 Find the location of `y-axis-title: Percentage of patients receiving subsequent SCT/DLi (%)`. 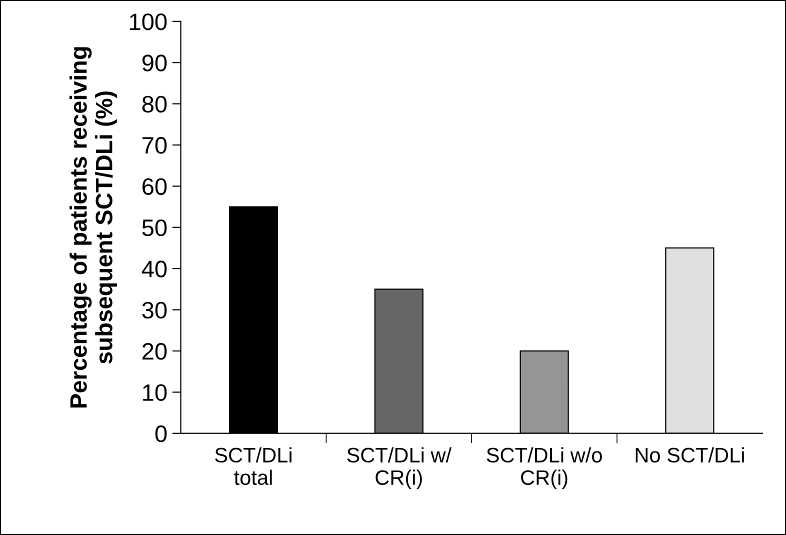

y-axis-title: Percentage of patients receiving subsequent SCT/DLi (%) is located at coordinates (94, 227).